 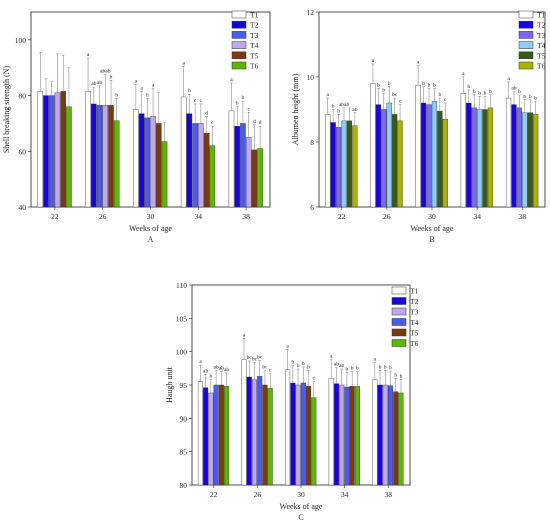 What do you see at coordinates (414, 291) in the screenshot?
I see `legend-label: T1` at bounding box center [414, 291].